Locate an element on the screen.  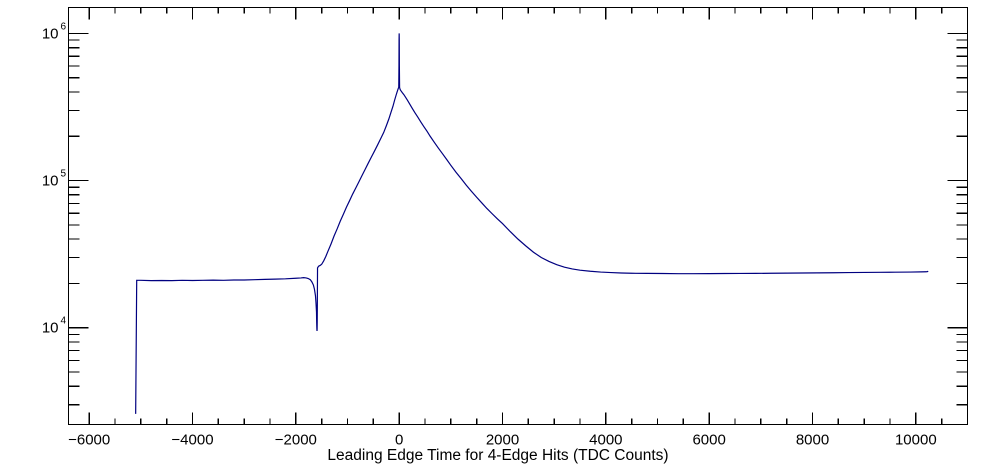
x-tick-label: 2000 is located at coordinates (502, 440).